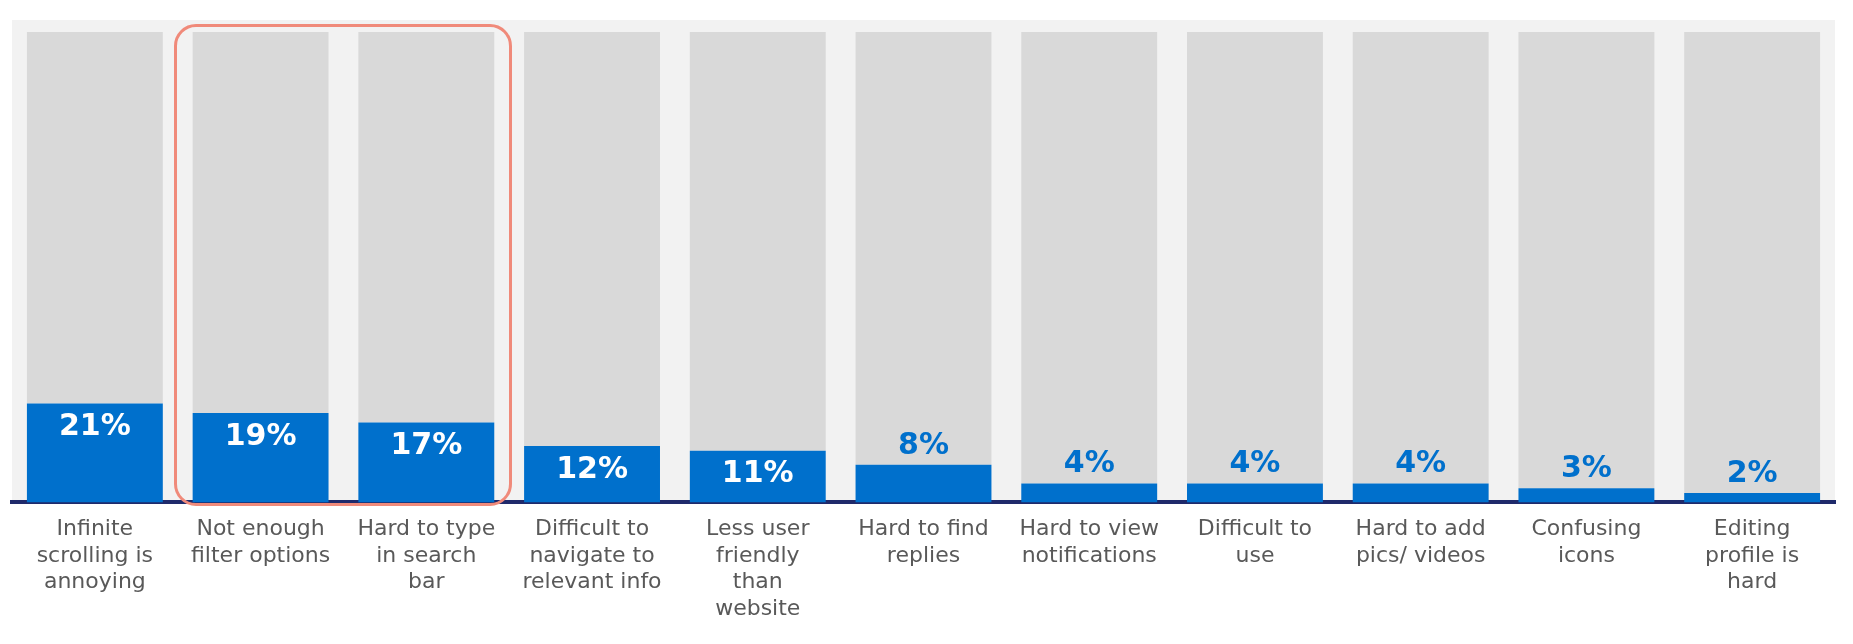  What do you see at coordinates (1586, 541) in the screenshot?
I see `x-tick-label: Confusing icons` at bounding box center [1586, 541].